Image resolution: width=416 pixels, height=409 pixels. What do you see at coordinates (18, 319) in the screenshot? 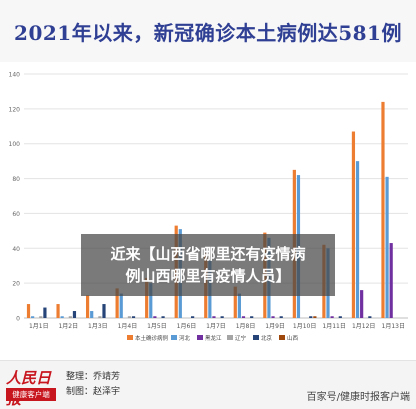
I see `y-tick-label: 0` at bounding box center [18, 319].